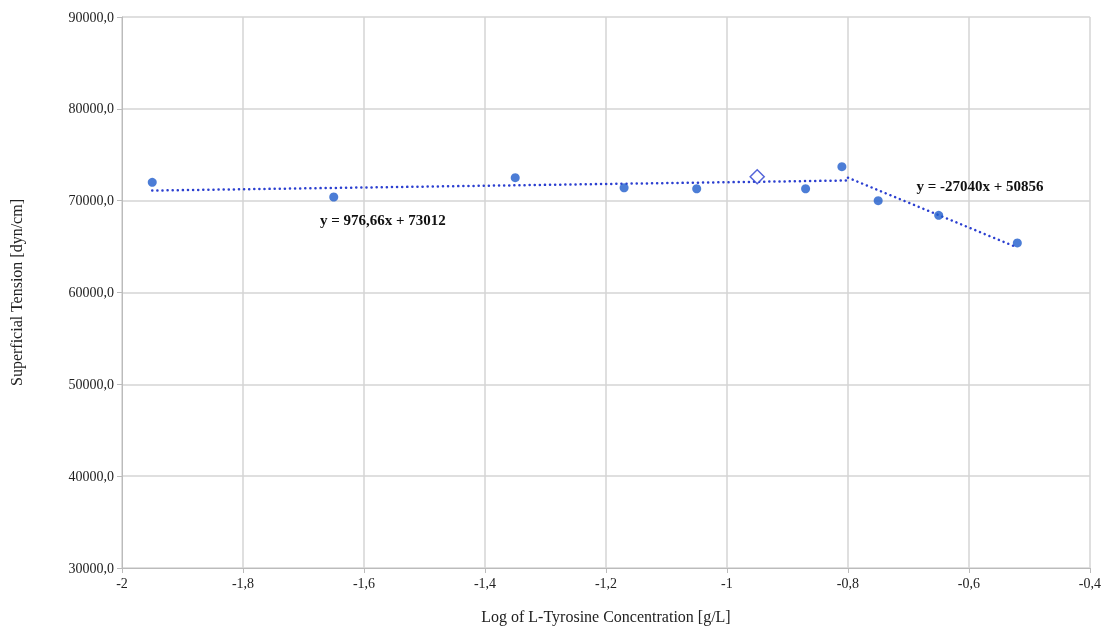  Describe the element at coordinates (1089, 583) in the screenshot. I see `x-tick-label: -0,4` at that location.